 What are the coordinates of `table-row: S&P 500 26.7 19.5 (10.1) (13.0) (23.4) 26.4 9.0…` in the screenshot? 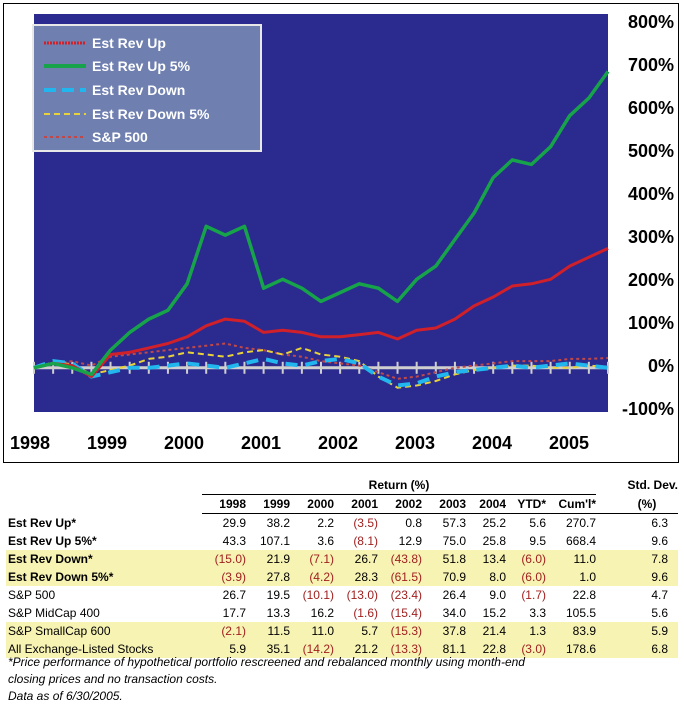 It's located at (342, 595).